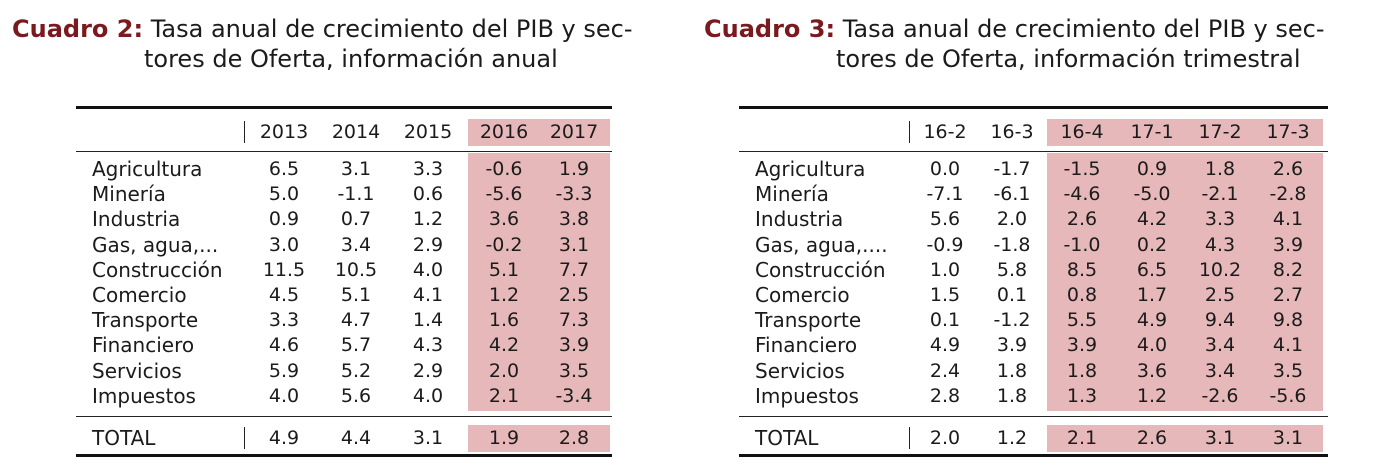  What do you see at coordinates (945, 345) in the screenshot?
I see `table-cell: 4.9` at bounding box center [945, 345].